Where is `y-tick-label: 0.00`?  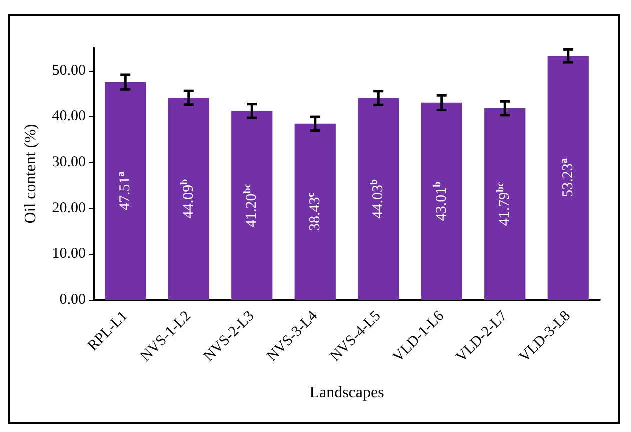
y-tick-label: 0.00 is located at coordinates (73, 300).